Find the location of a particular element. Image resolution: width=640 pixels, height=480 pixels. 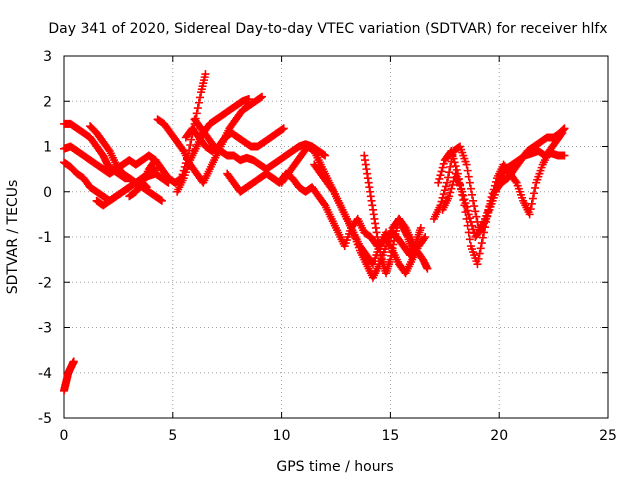

y-tick-label: 0 is located at coordinates (47, 193).